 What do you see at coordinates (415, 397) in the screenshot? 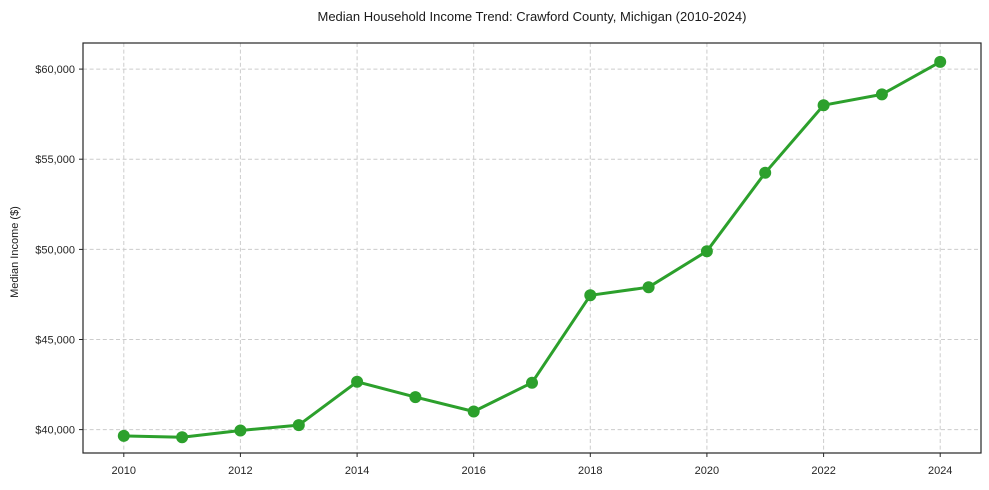
I see `data-point-2015` at bounding box center [415, 397].